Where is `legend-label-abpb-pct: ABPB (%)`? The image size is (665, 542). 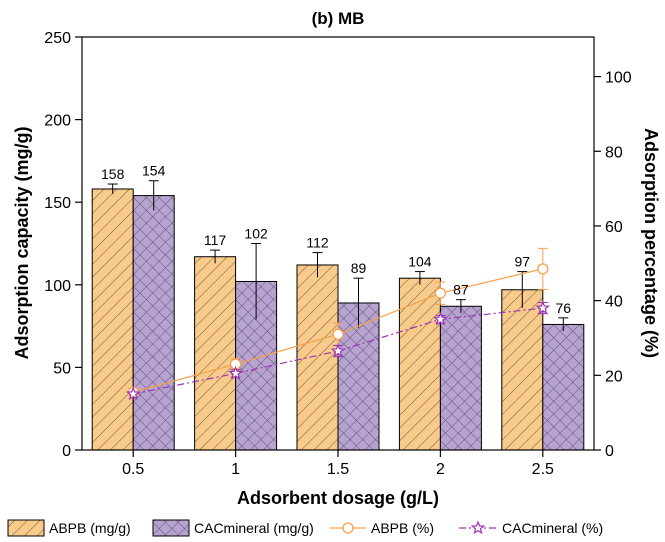 legend-label-abpb-pct: ABPB (%) is located at coordinates (402, 528).